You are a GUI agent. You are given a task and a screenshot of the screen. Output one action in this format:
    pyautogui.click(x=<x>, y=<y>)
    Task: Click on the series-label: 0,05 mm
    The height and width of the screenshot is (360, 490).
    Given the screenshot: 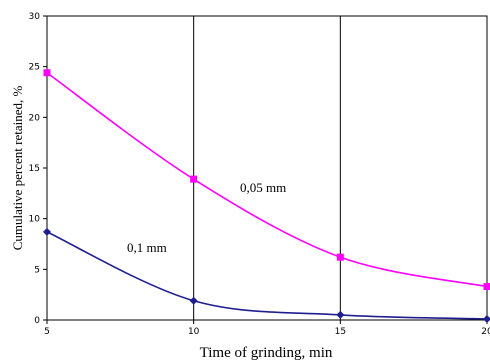 What is the action you would take?
    pyautogui.click(x=263, y=187)
    